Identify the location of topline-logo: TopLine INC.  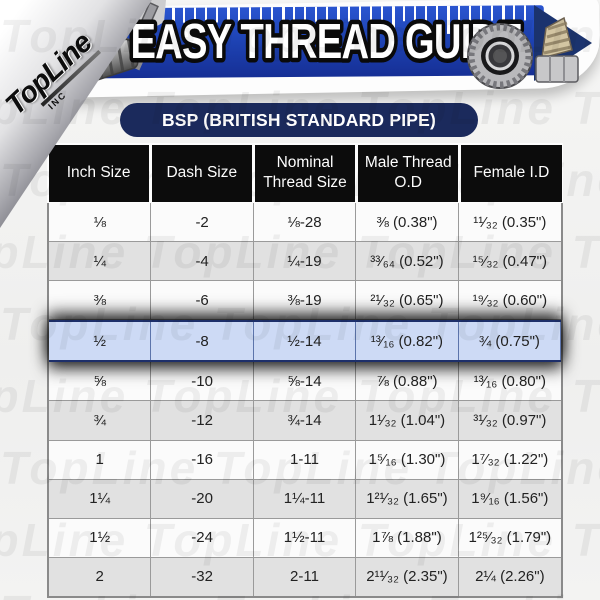
(54, 79).